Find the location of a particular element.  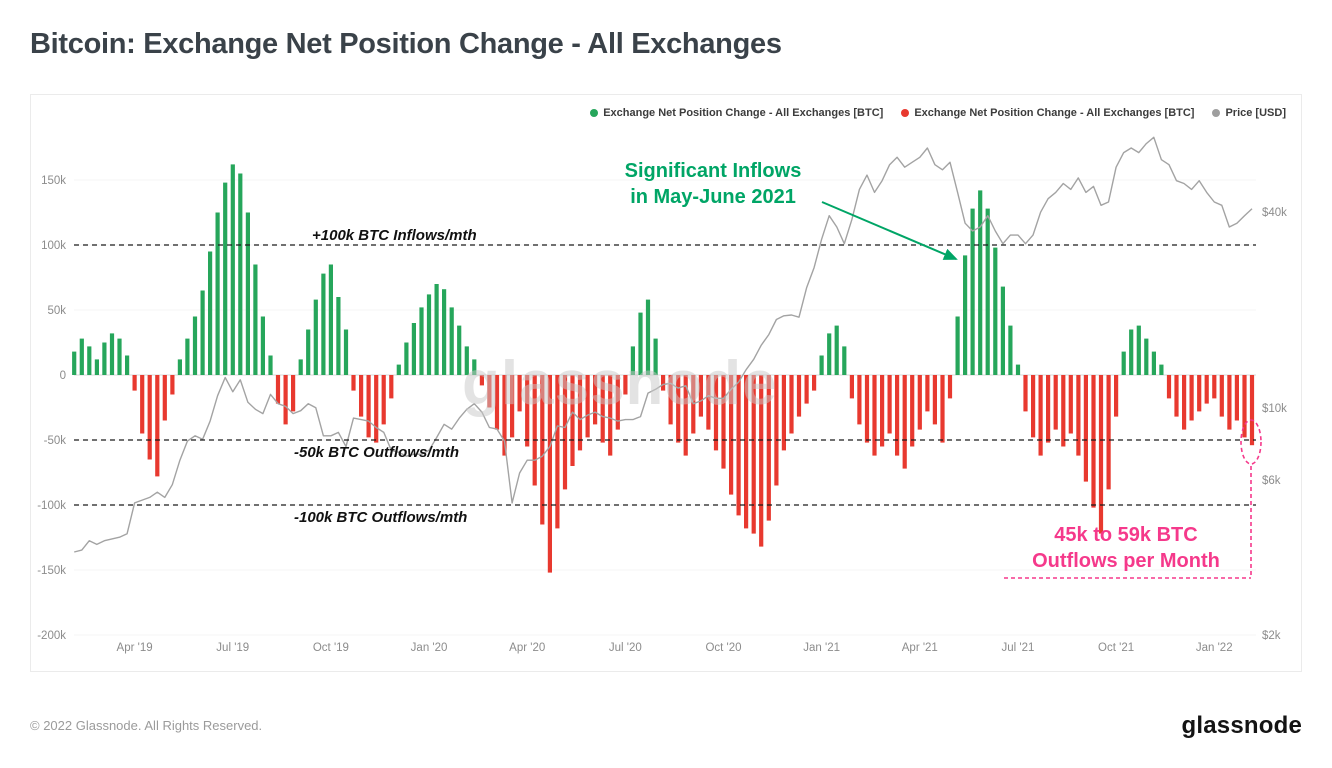

y-left-tick-label: 50k is located at coordinates (56, 311).